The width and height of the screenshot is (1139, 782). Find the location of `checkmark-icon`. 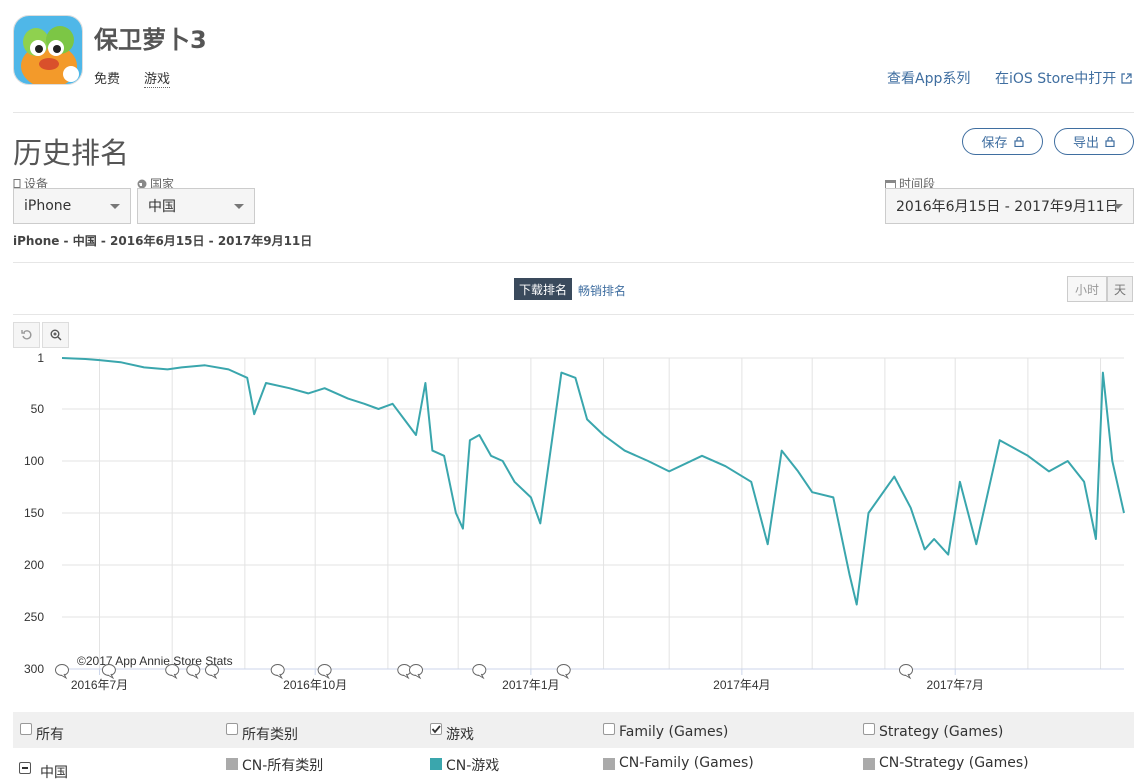

checkmark-icon is located at coordinates (436, 729).